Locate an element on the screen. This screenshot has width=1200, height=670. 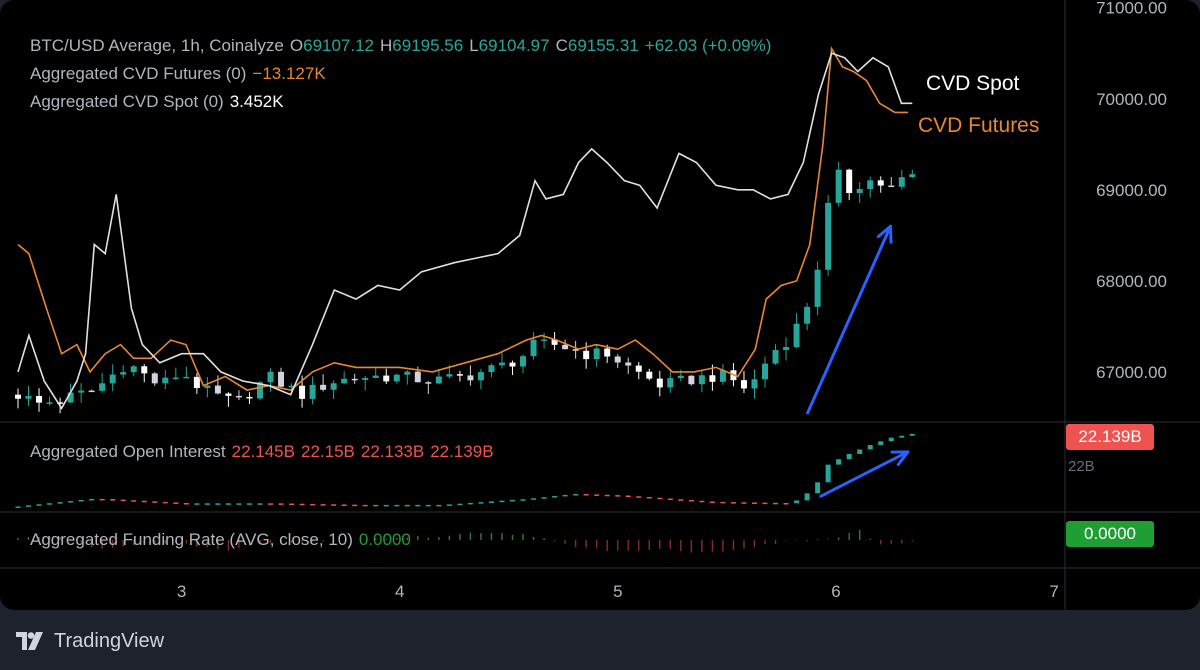
footer: TradingView is located at coordinates (90, 641).